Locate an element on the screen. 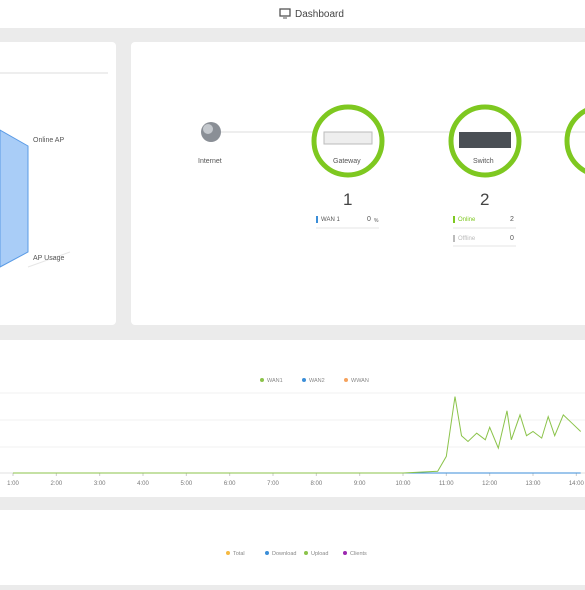 The width and height of the screenshot is (585, 590). radar-label: Online AP is located at coordinates (49, 140).